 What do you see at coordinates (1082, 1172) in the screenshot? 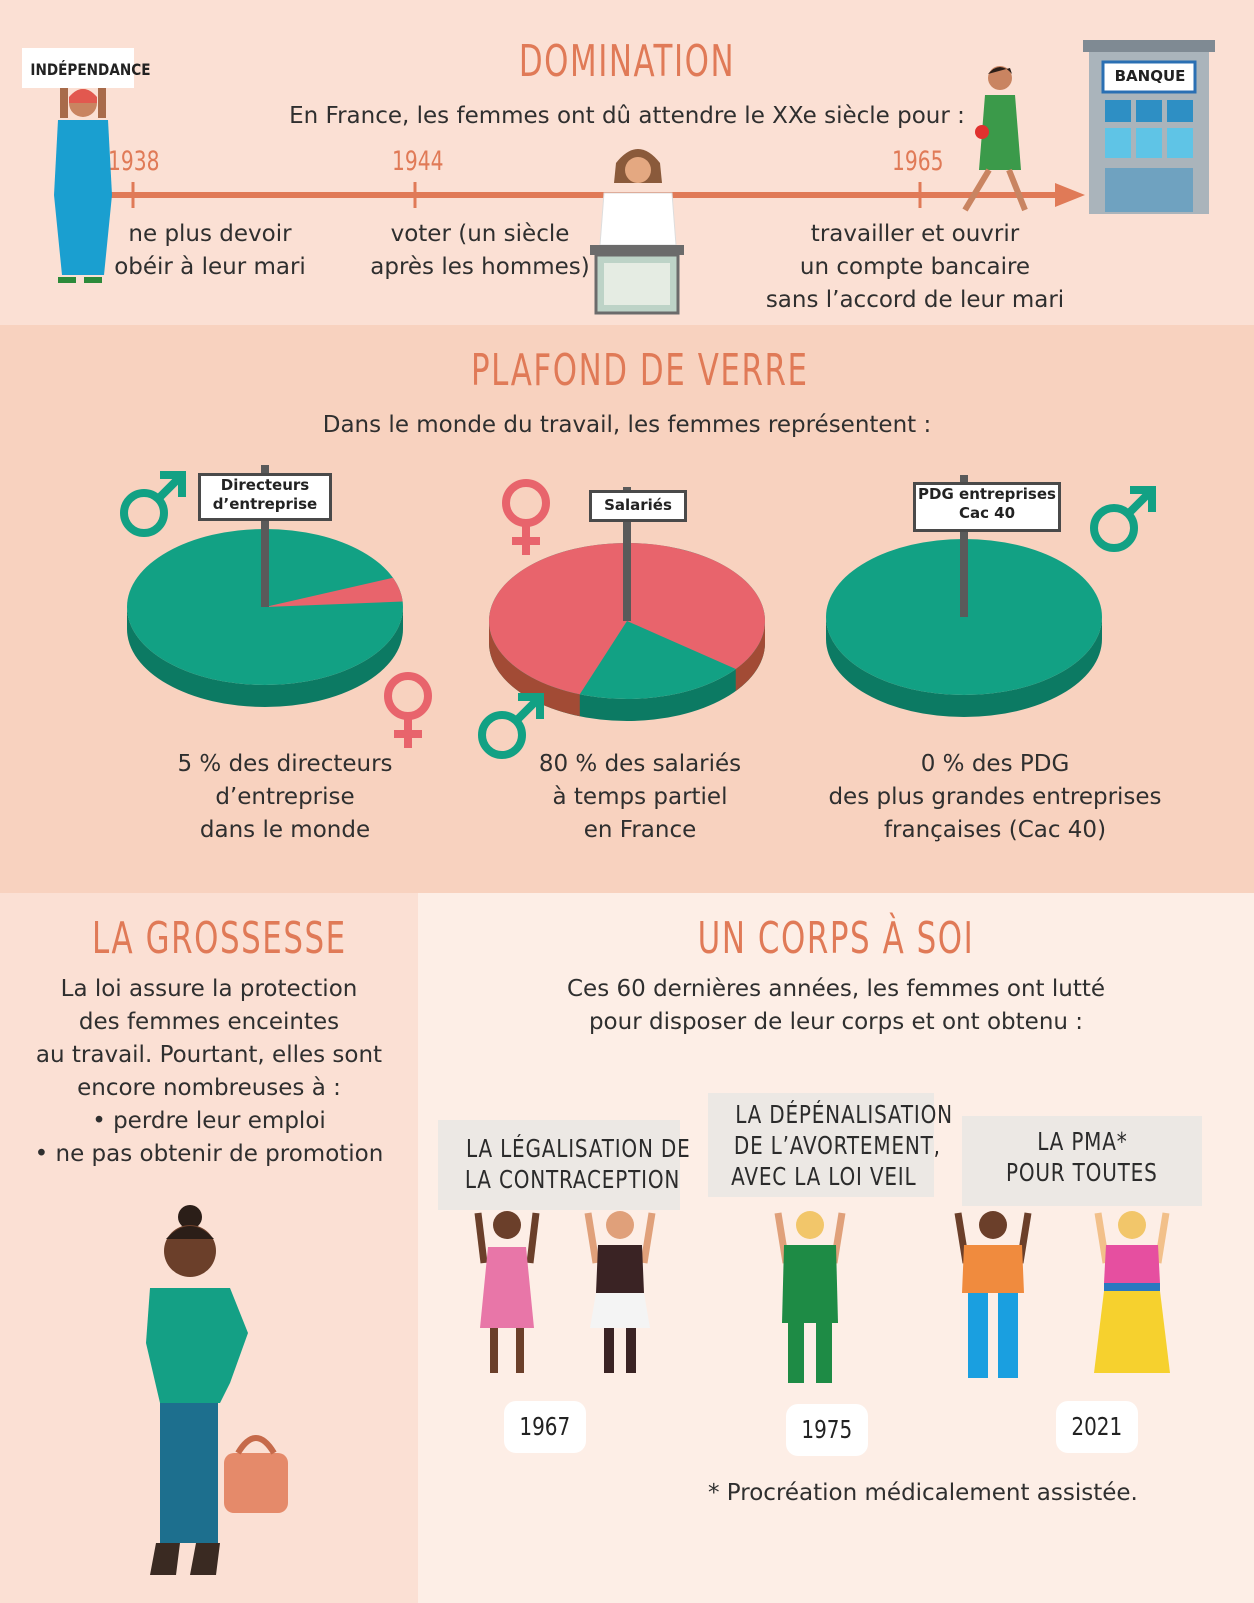
I see `board-pma-line2: POUR TOUTES` at bounding box center [1082, 1172].